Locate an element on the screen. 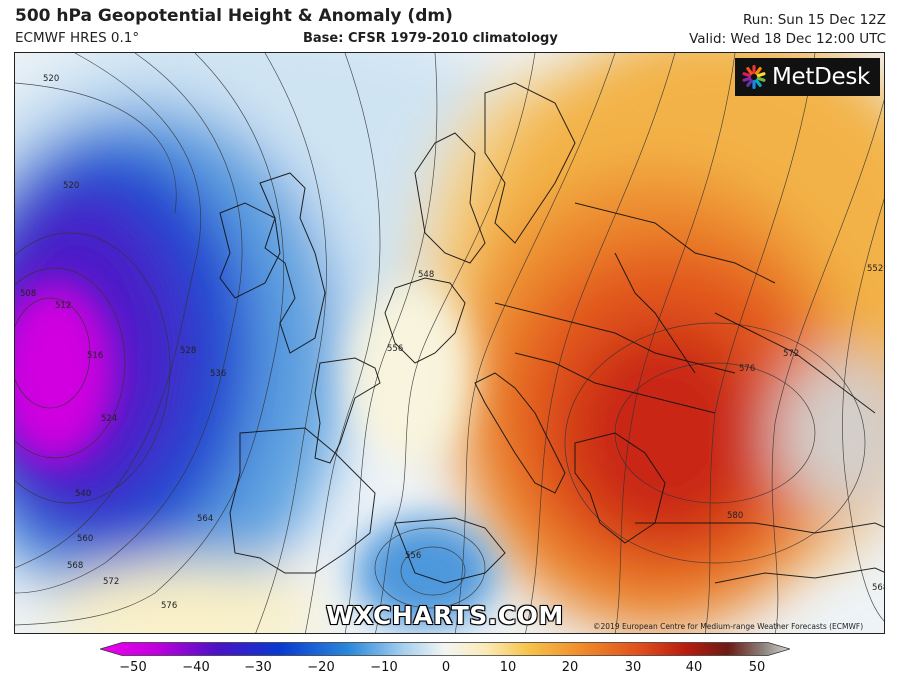 The width and height of the screenshot is (900, 689). base-climatology-label: Base: CFSR 1979-2010 climatology is located at coordinates (430, 38).